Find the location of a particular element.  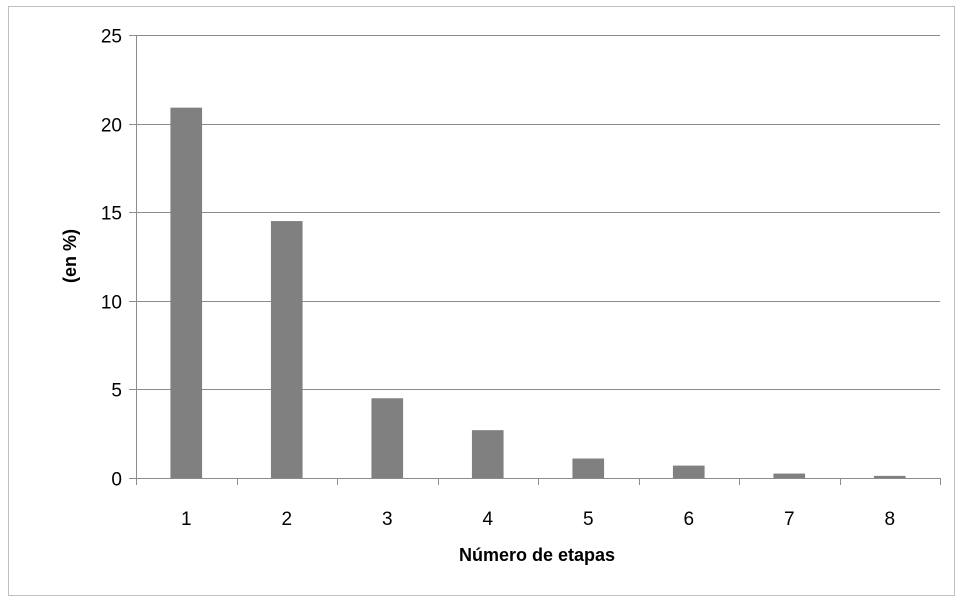

x-tick-label: 7 is located at coordinates (789, 519).